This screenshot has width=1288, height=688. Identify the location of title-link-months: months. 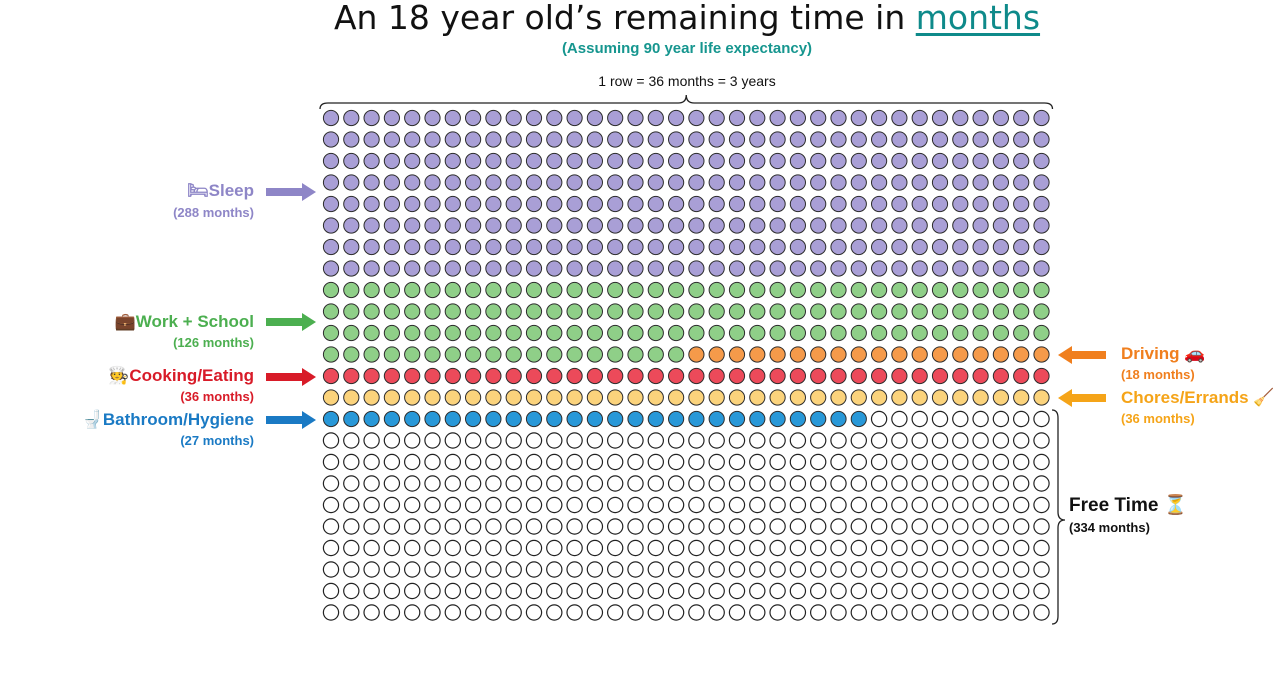
(978, 18).